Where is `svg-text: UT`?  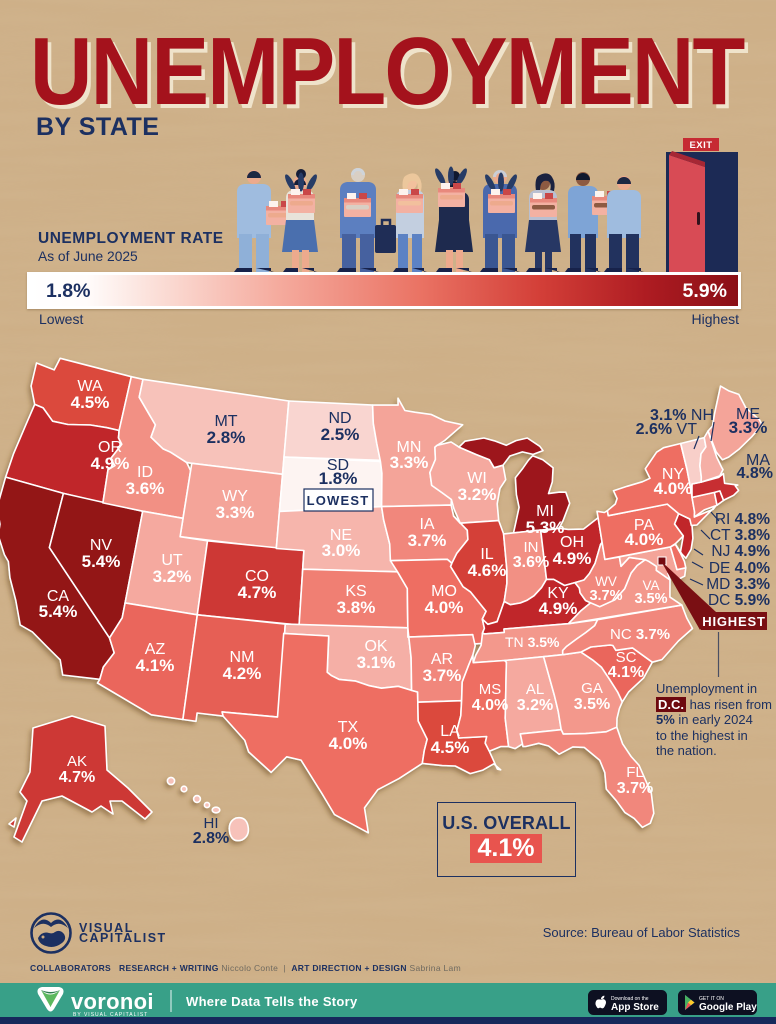 svg-text: UT is located at coordinates (172, 560).